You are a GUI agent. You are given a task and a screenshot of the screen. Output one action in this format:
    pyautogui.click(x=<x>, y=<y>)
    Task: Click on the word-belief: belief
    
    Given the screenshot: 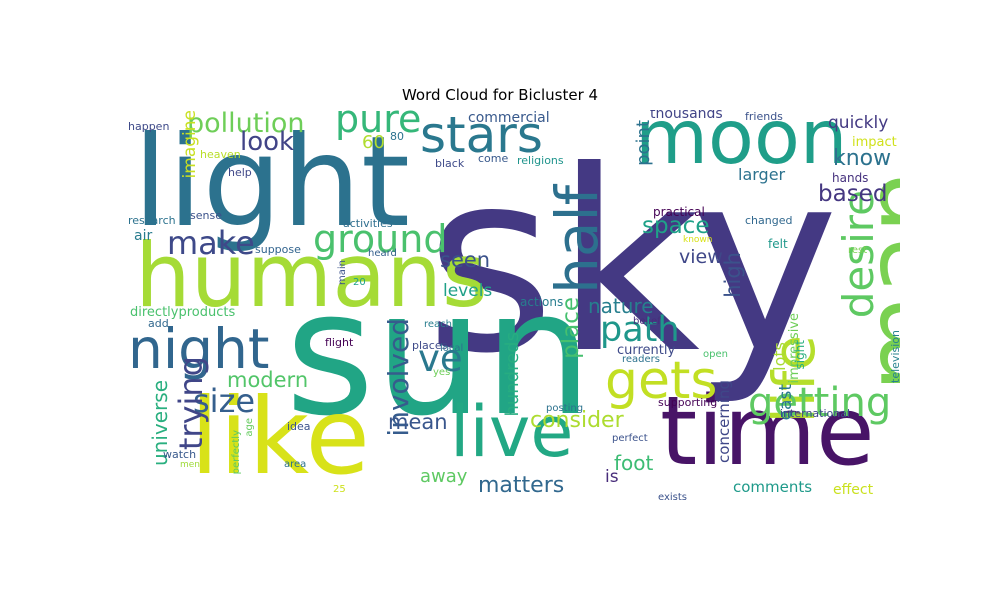 What is the action you would take?
    pyautogui.click(x=647, y=321)
    